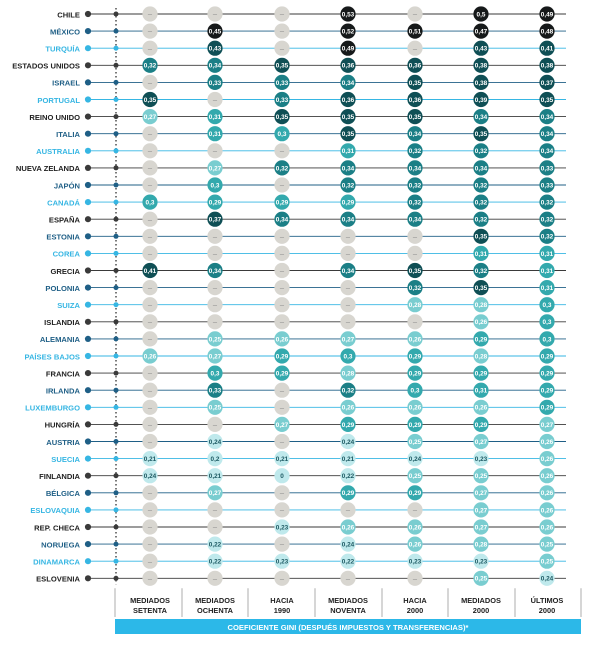 This screenshot has width=590, height=645. I want to click on value-label: 0,52, so click(348, 32).